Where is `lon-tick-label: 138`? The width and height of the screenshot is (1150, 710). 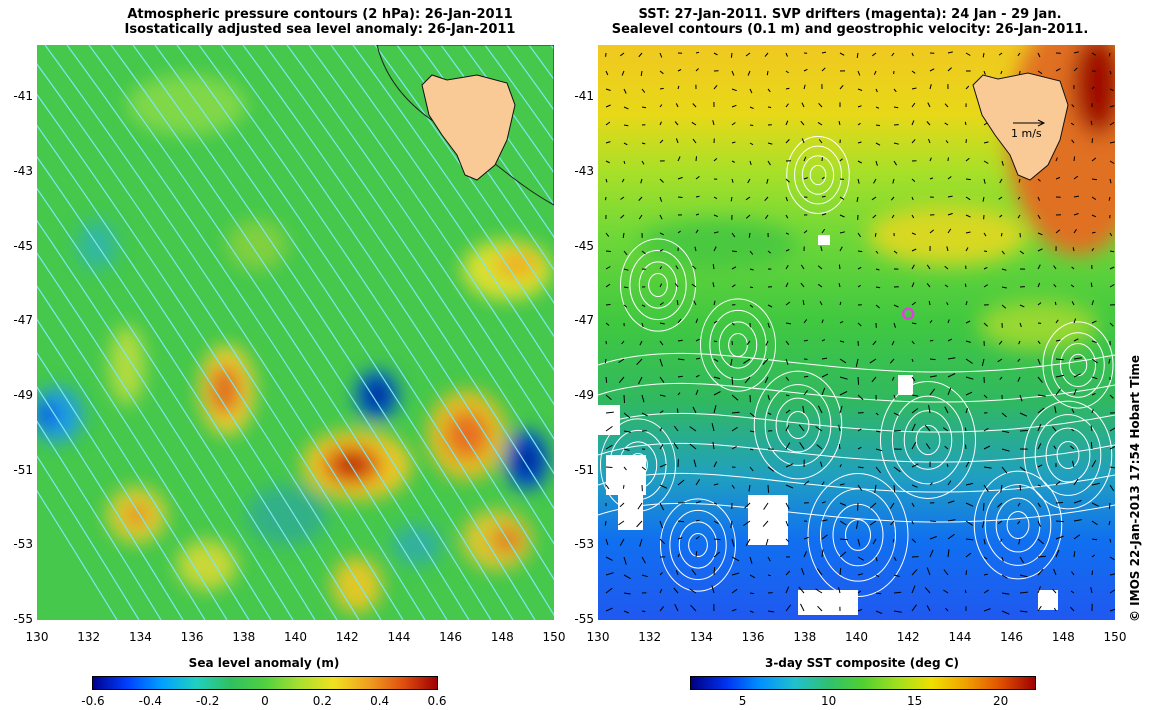 lon-tick-label: 138 is located at coordinates (244, 637).